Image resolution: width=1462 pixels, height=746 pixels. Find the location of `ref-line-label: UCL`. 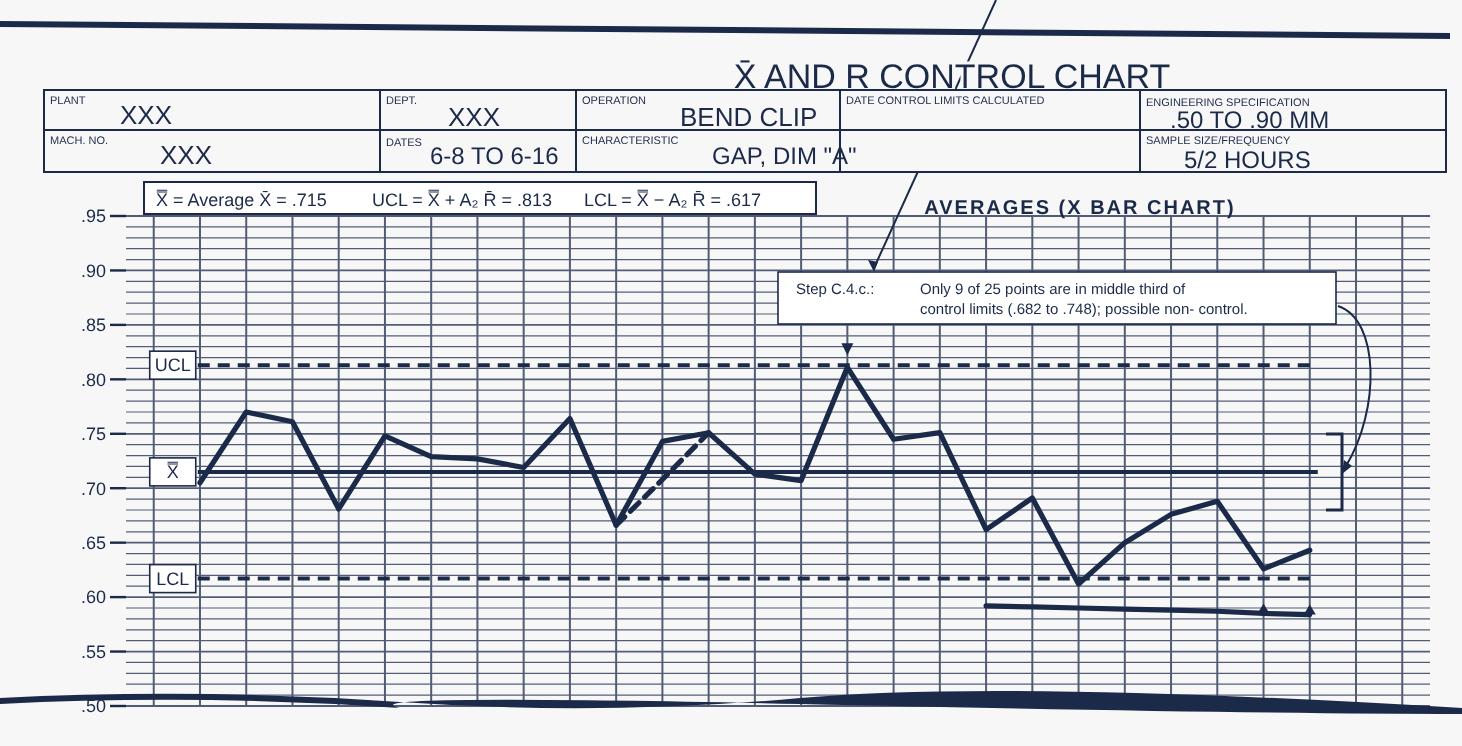

ref-line-label: UCL is located at coordinates (172, 365).